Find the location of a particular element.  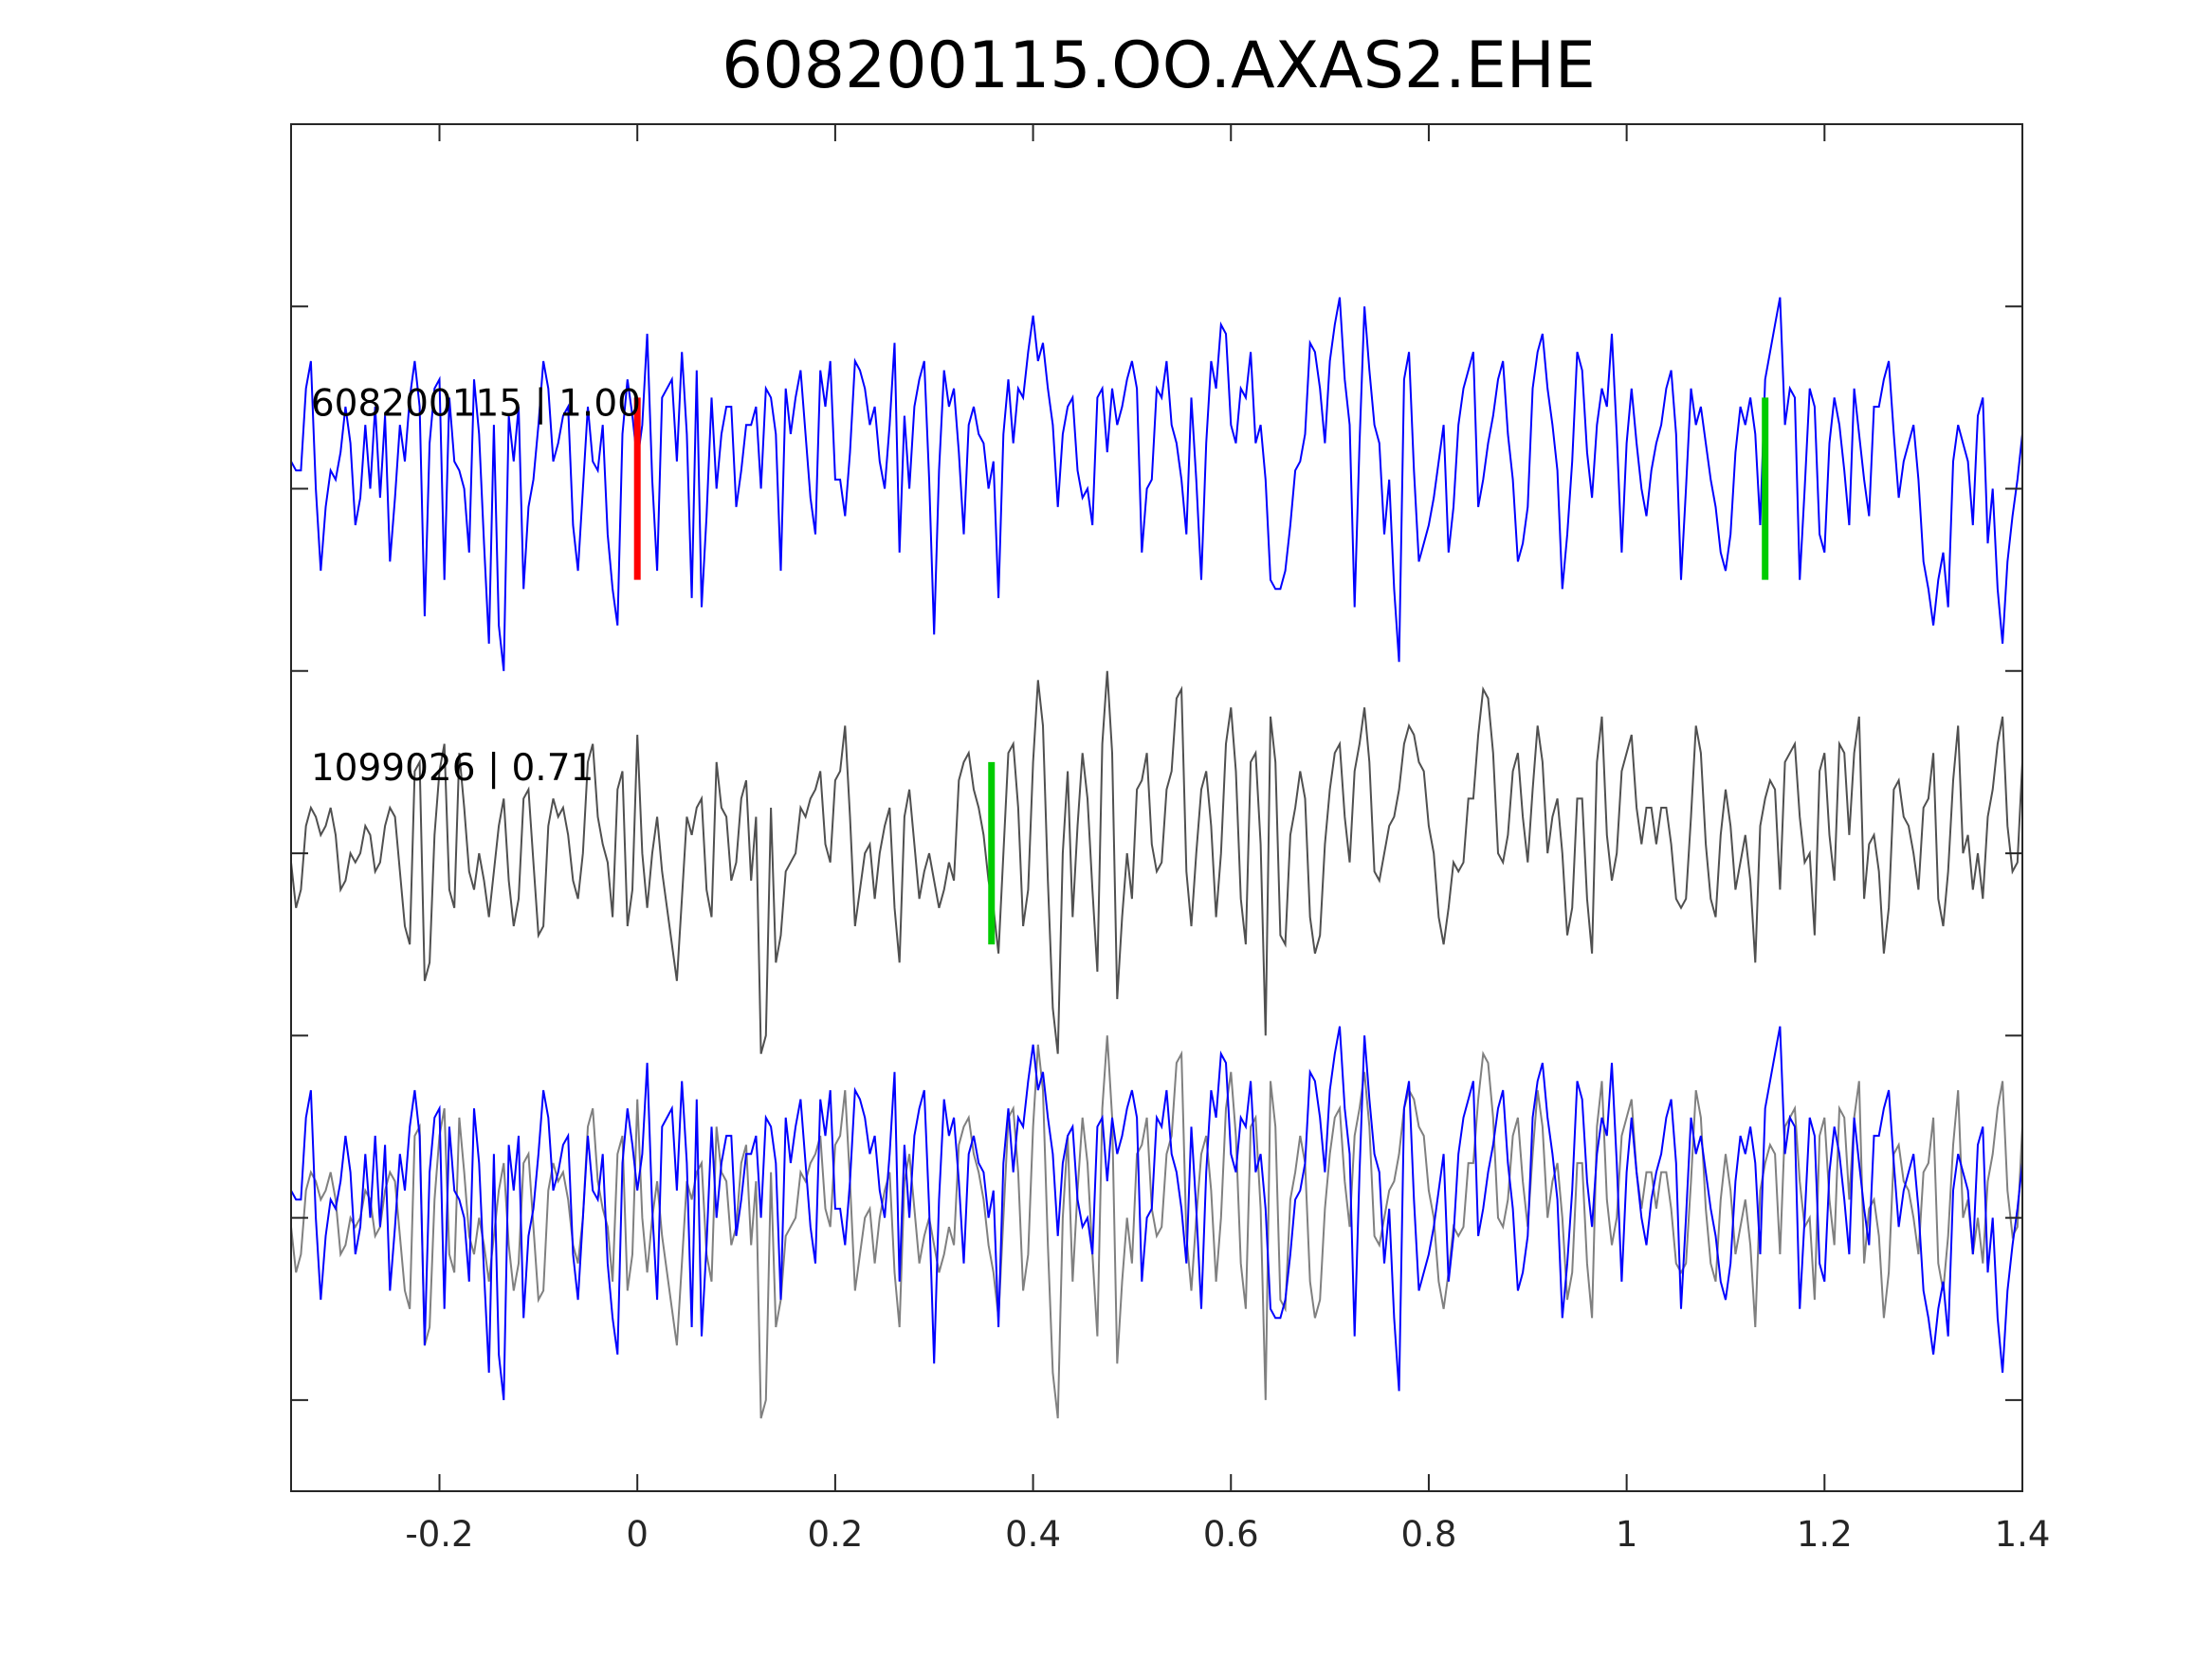

x-tick-label: 0.4 is located at coordinates (1033, 1534).